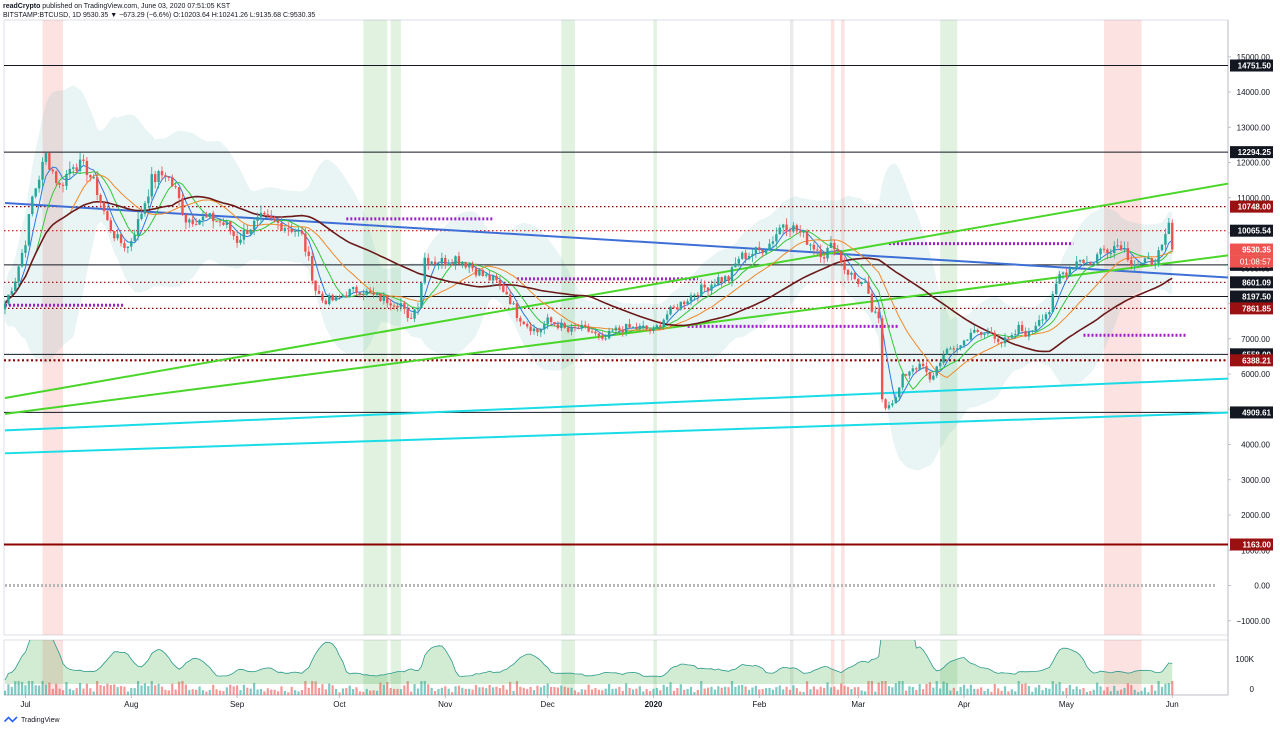  I want to click on volume-pane, so click(589, 667).